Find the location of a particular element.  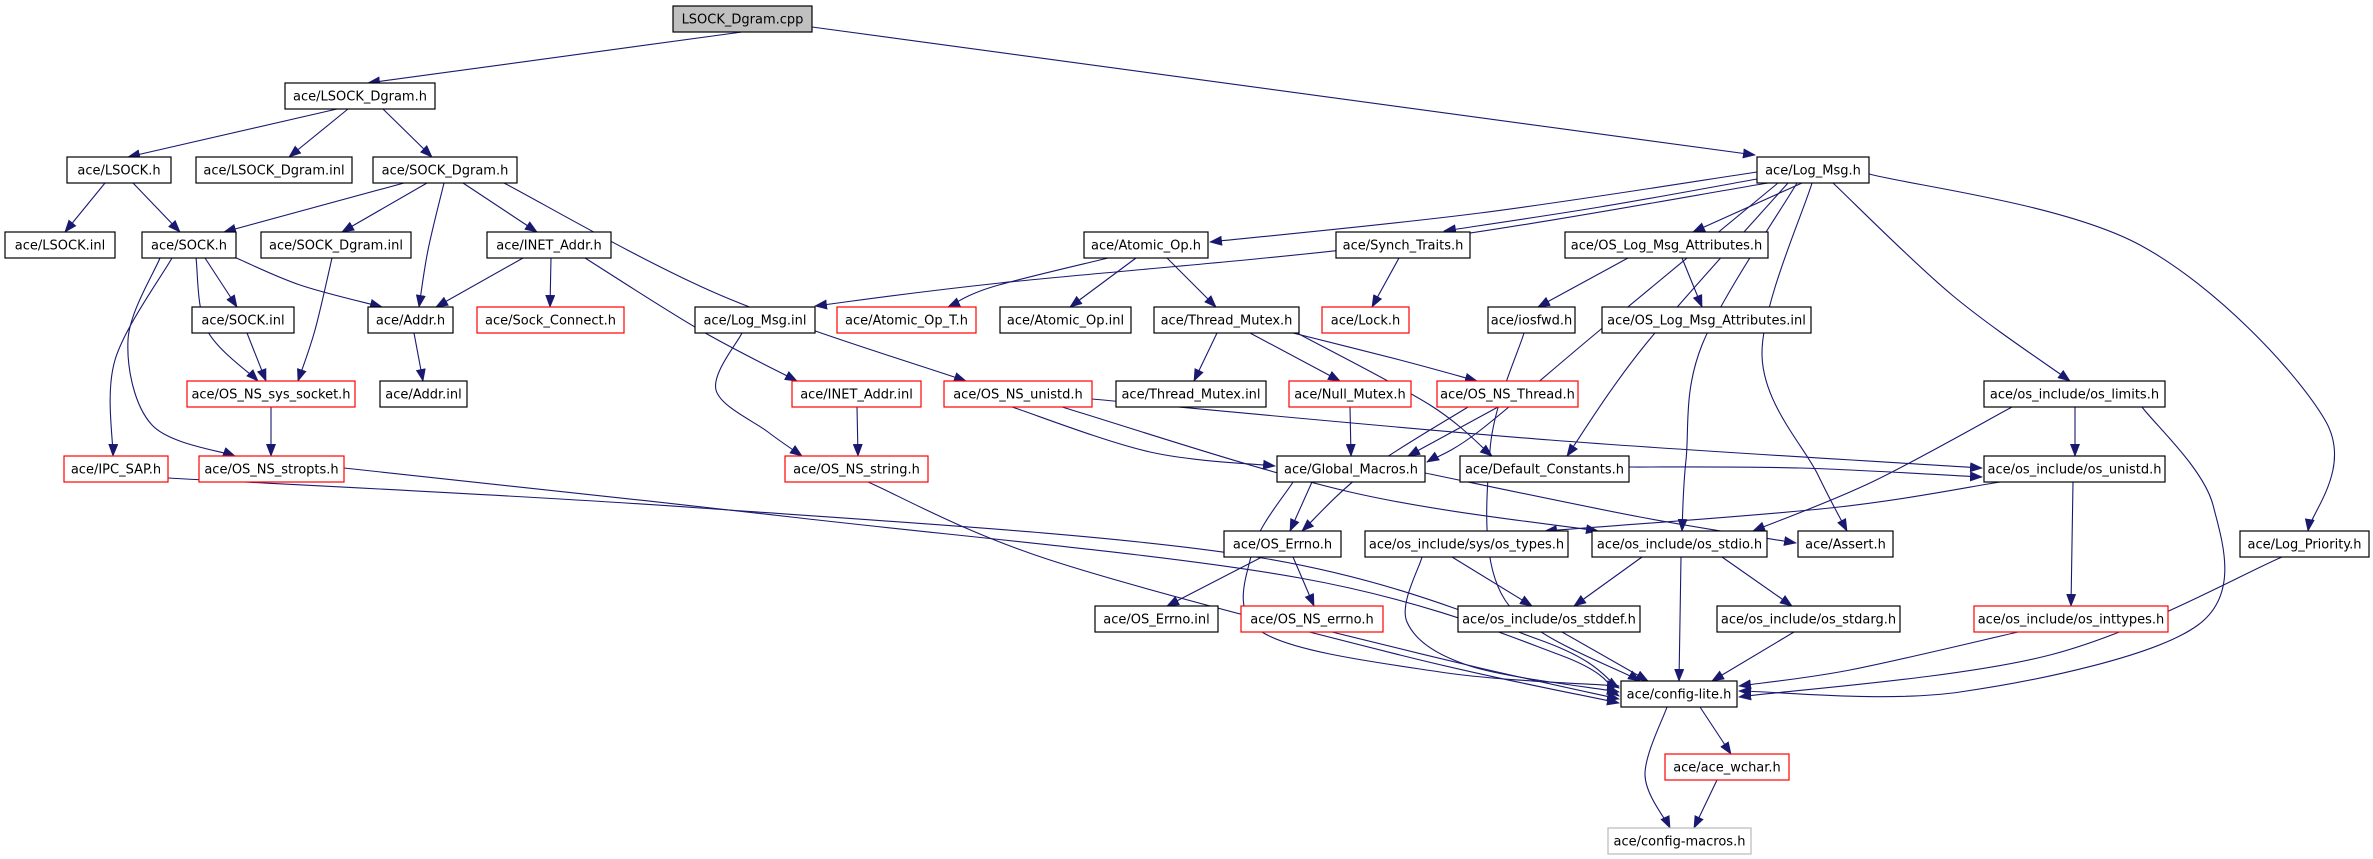

node-ace-default-constants-h: ace/Default_Constants.h is located at coordinates (1544, 469).